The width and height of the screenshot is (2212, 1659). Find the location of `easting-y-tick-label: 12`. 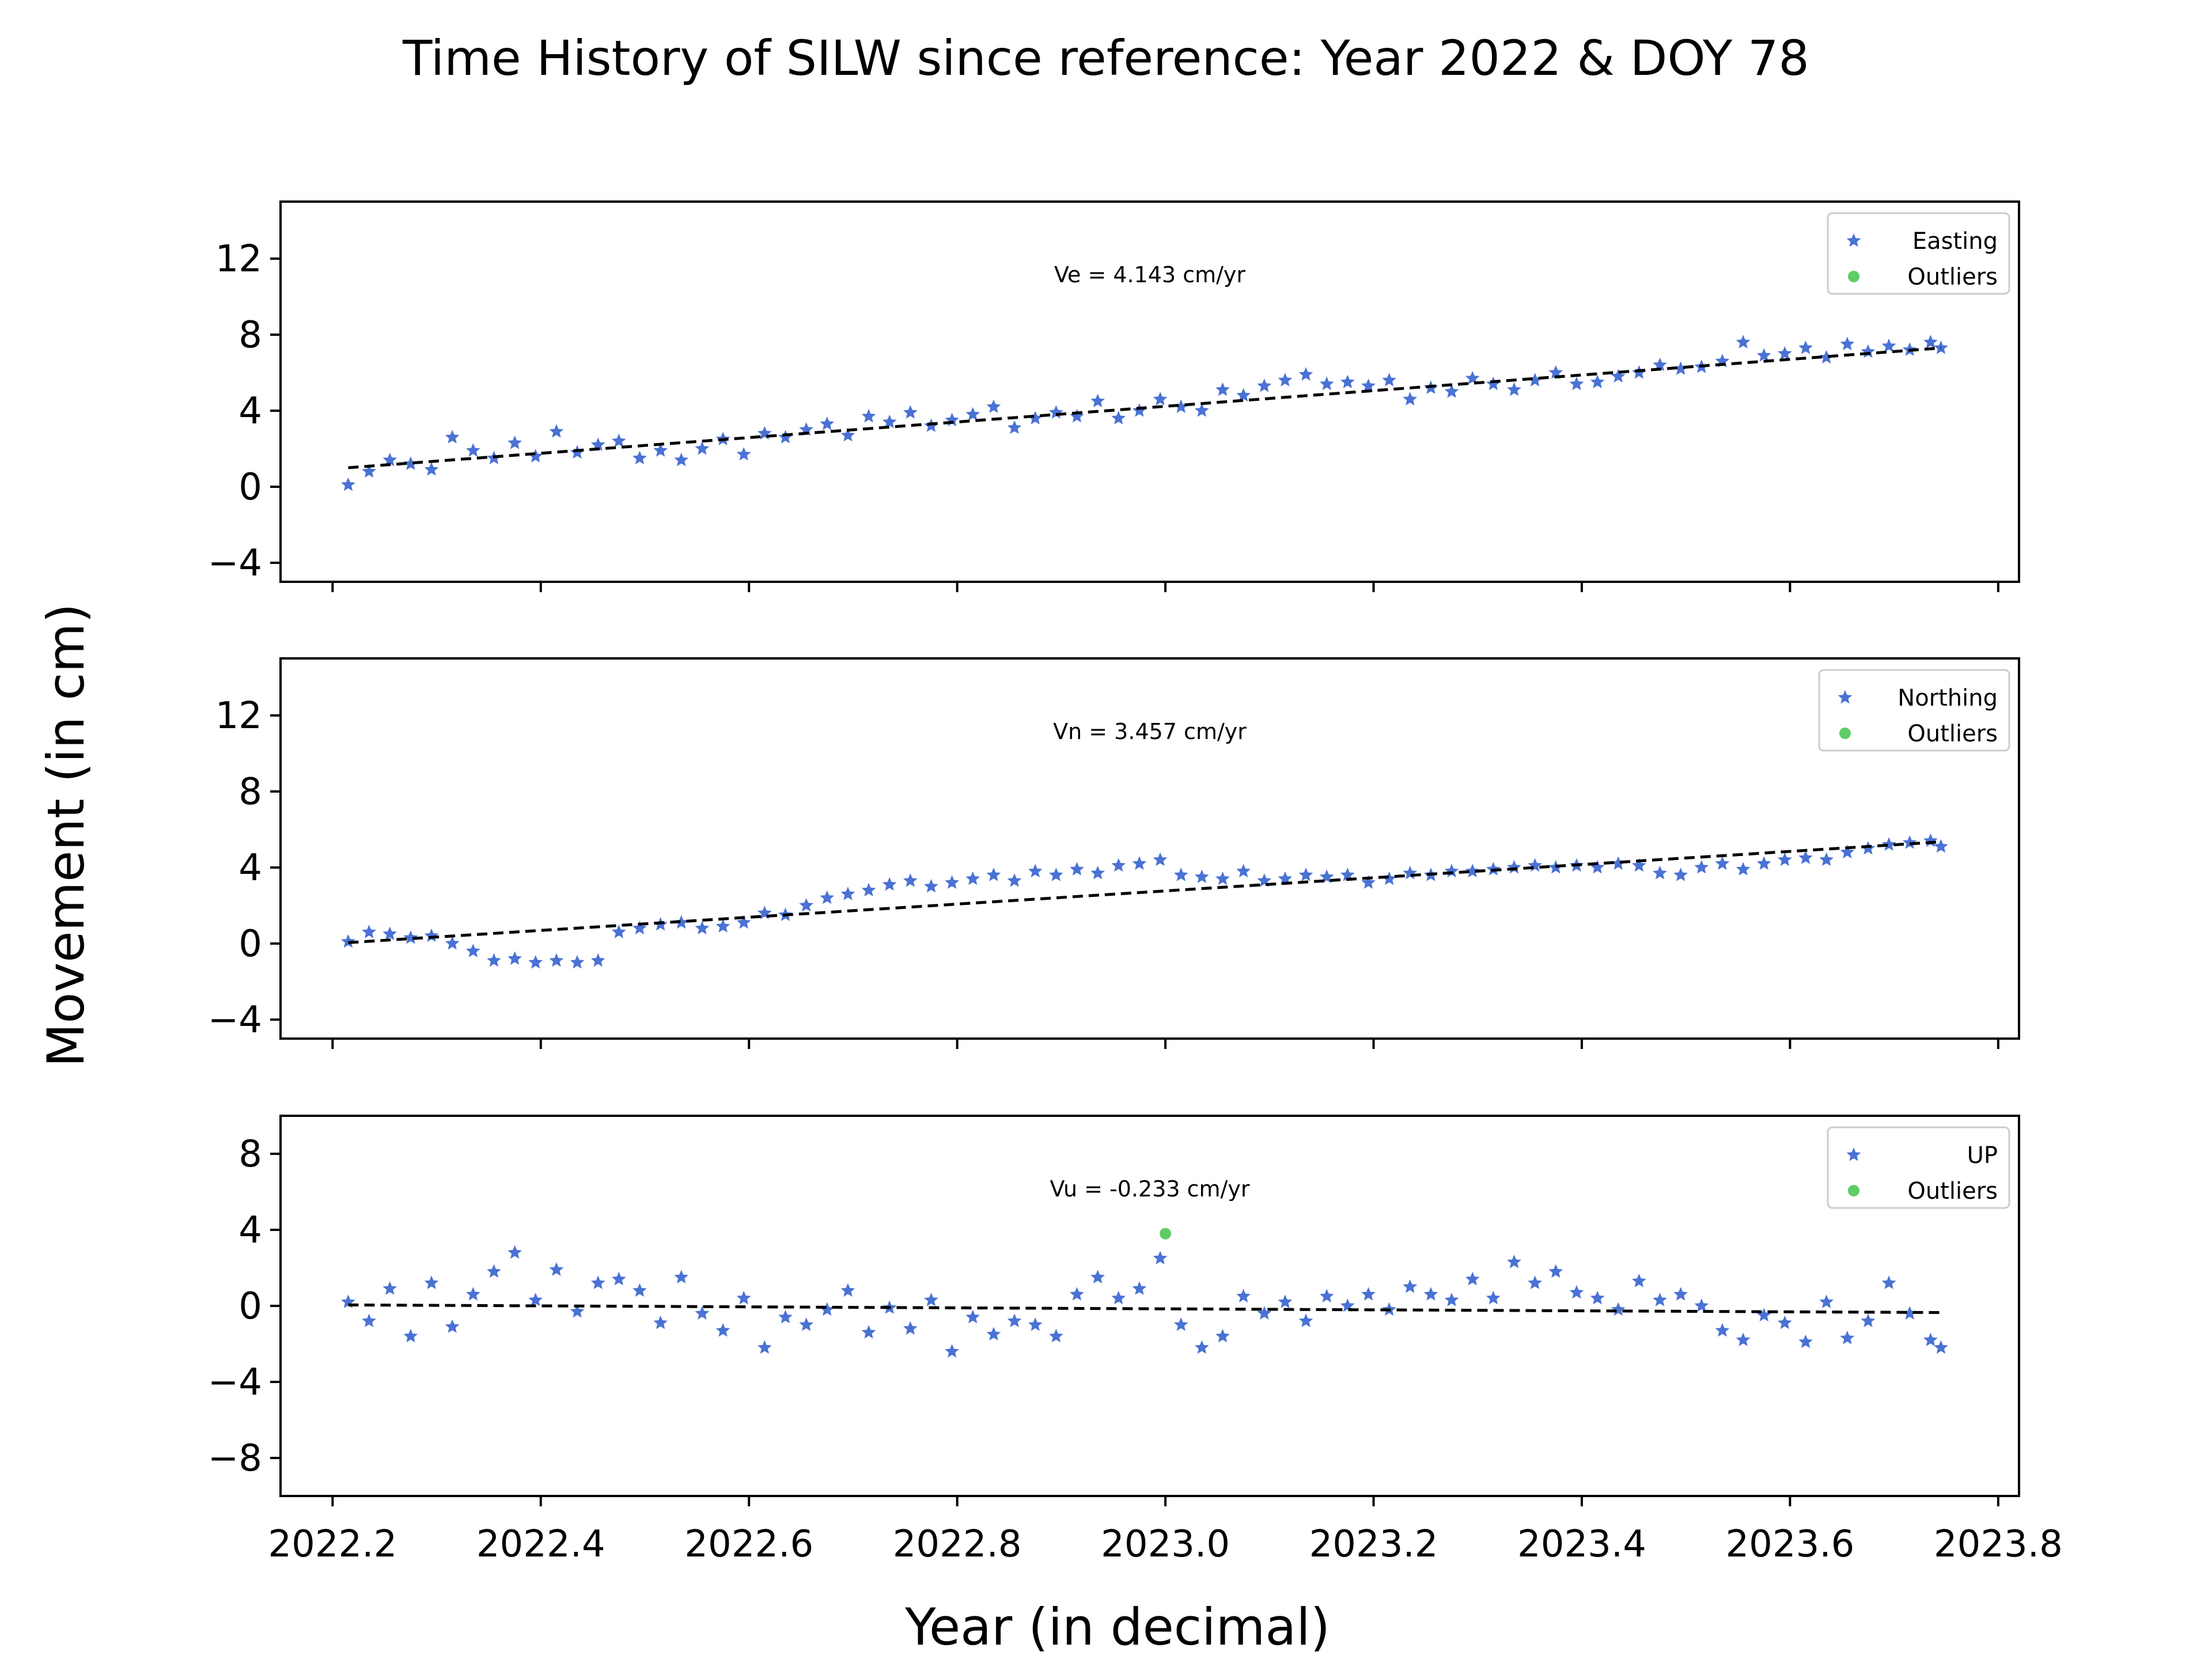

easting-y-tick-label: 12 is located at coordinates (238, 259).